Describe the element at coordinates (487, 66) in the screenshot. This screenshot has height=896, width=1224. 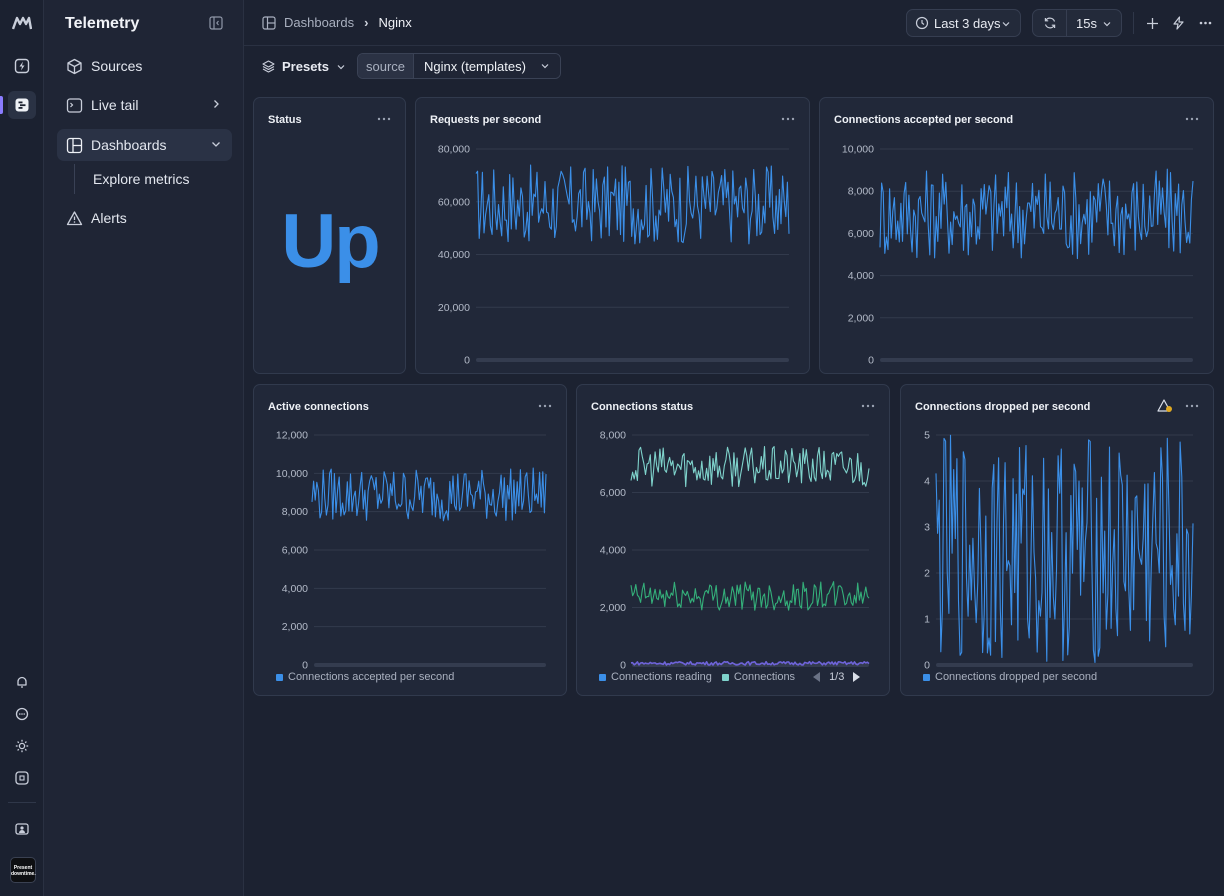
I see `source-filter-value: Nginx (templates)` at that location.